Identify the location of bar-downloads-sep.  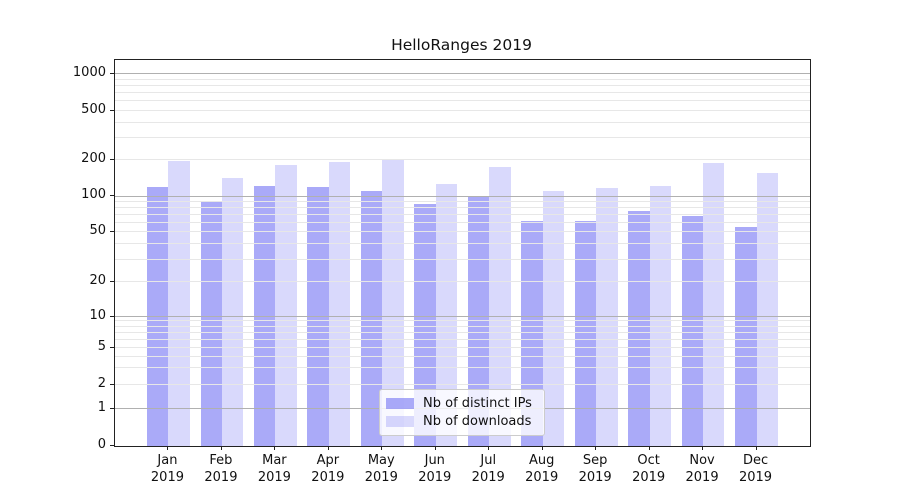
(607, 316).